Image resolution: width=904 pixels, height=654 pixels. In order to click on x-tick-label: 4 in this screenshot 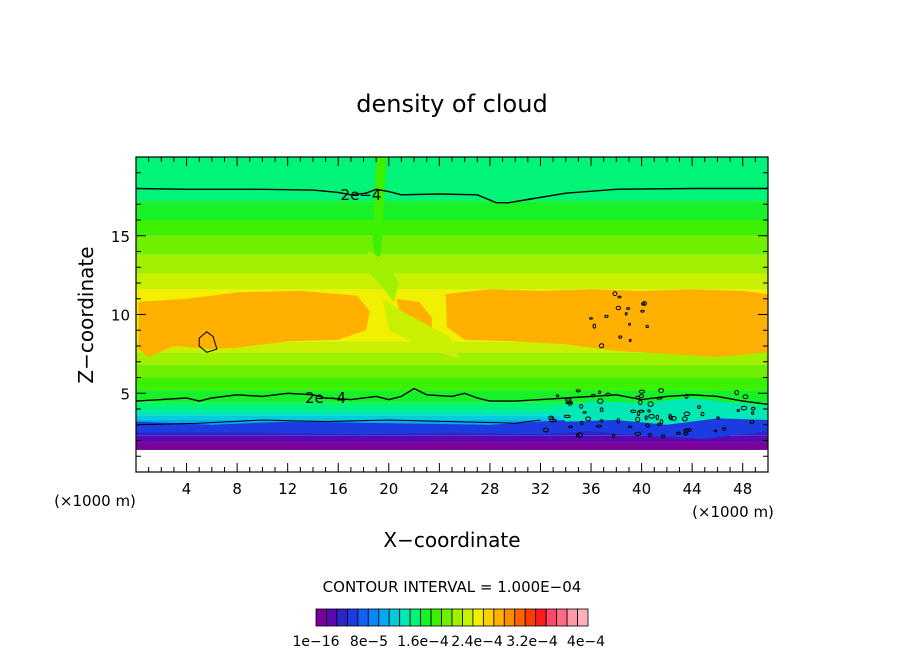, I will do `click(187, 489)`.